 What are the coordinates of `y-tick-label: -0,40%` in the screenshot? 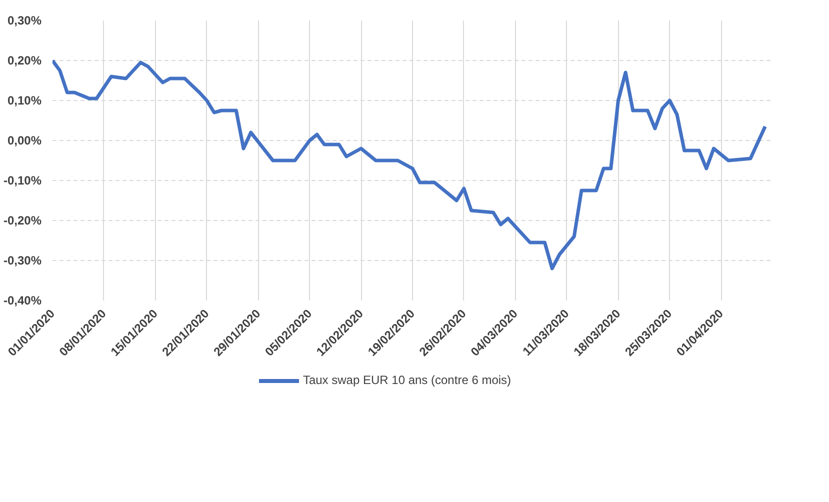 It's located at (22, 301).